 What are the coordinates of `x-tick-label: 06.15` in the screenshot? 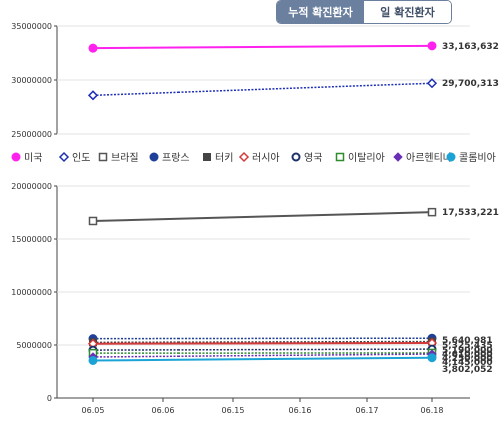 It's located at (233, 410).